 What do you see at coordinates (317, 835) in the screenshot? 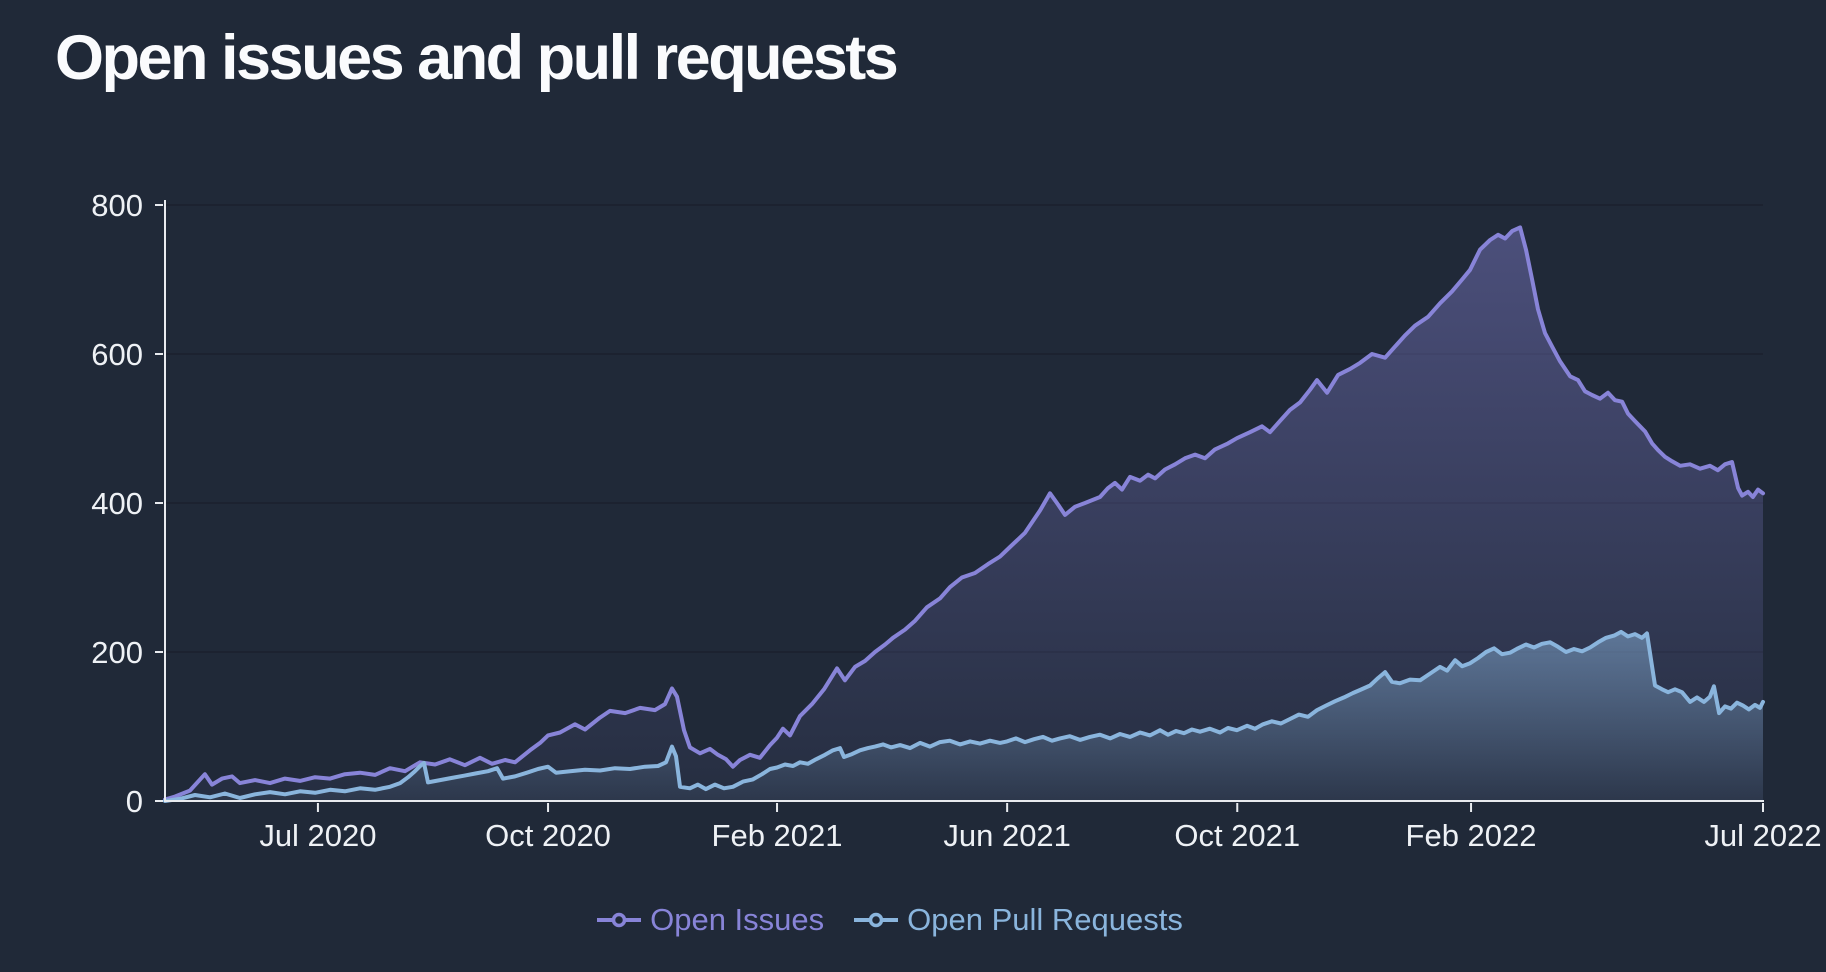
I see `x-axis-label: Jul 2020` at bounding box center [317, 835].